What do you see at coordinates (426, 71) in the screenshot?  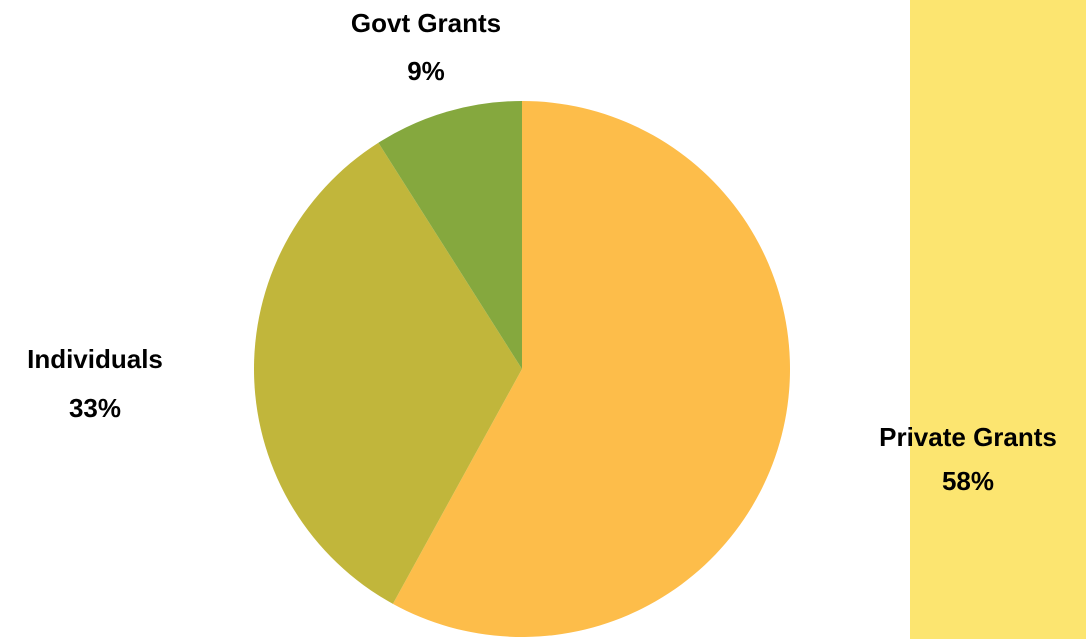 I see `slice-percent-govt-grants: 9%` at bounding box center [426, 71].